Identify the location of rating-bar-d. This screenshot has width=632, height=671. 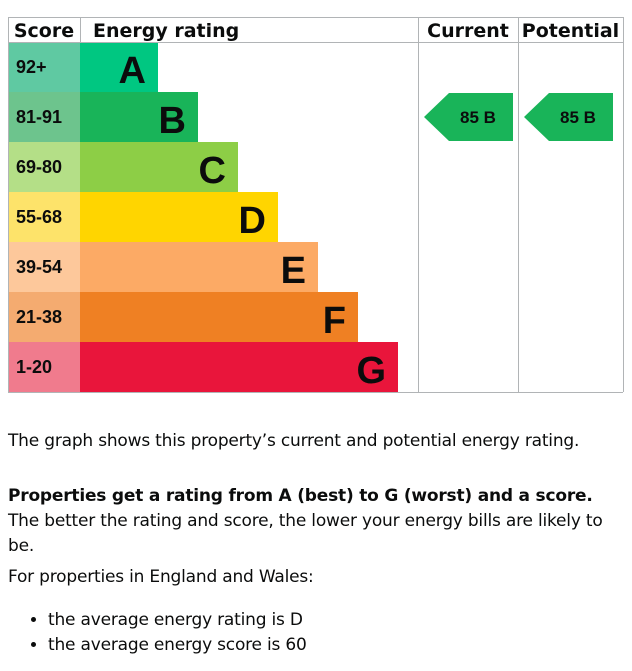
(179, 217).